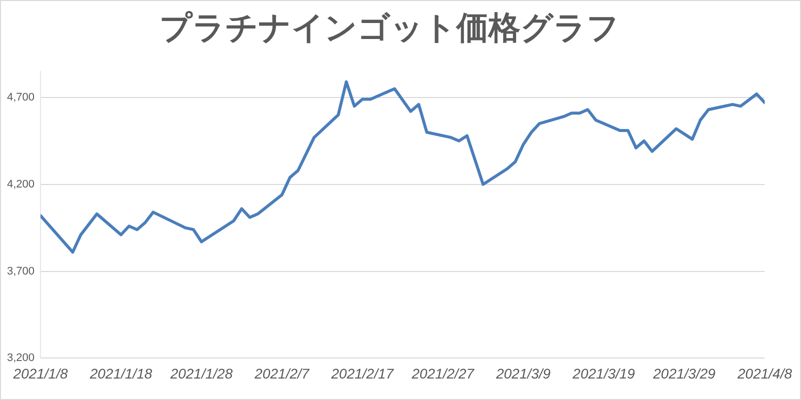 The width and height of the screenshot is (801, 400). Describe the element at coordinates (764, 373) in the screenshot. I see `x-tick-label: 2021/4/8` at that location.